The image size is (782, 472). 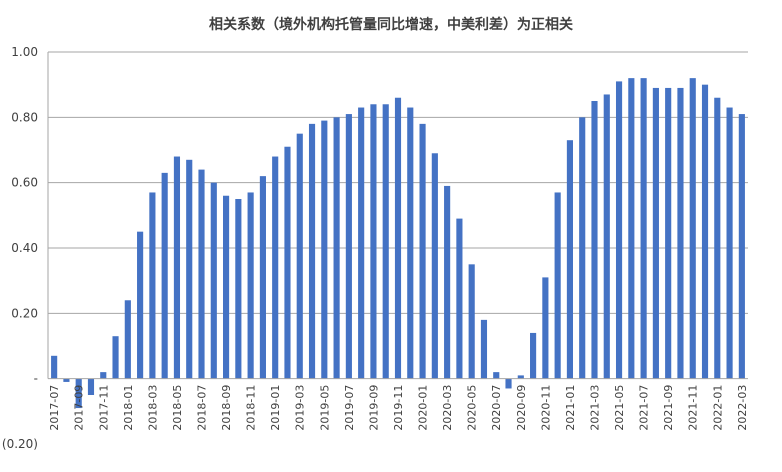 I want to click on x-tick-label: 2020-05, so click(x=472, y=408).